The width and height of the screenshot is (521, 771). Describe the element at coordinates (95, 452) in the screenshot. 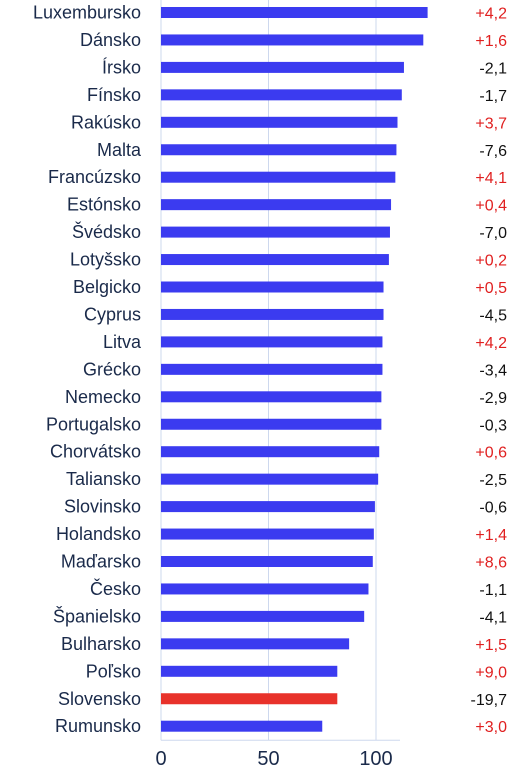

I see `category-label: Chorvátsko` at that location.